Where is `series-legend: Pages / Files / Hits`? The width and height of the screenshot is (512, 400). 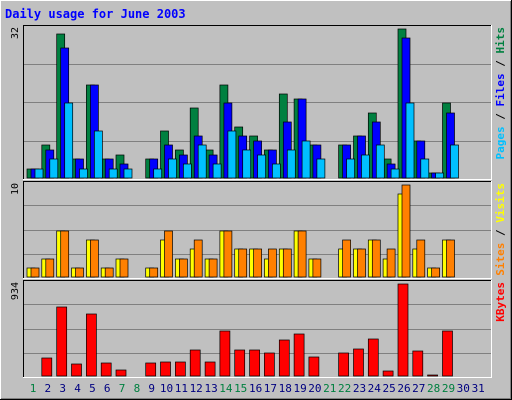 series-legend: Pages / Files / Hits is located at coordinates (500, 93).